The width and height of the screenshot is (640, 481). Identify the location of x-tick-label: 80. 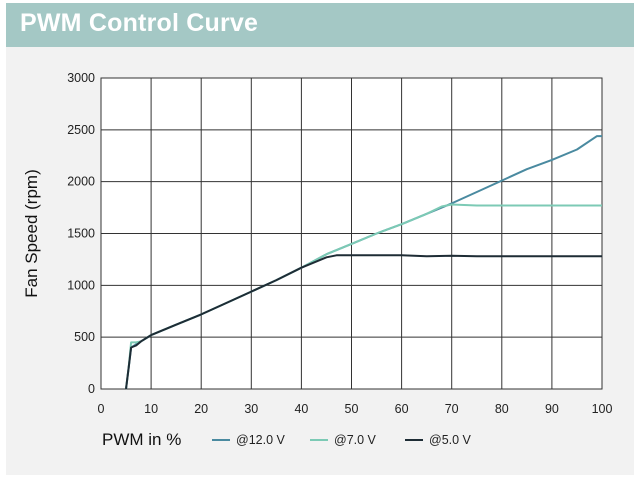
(502, 409).